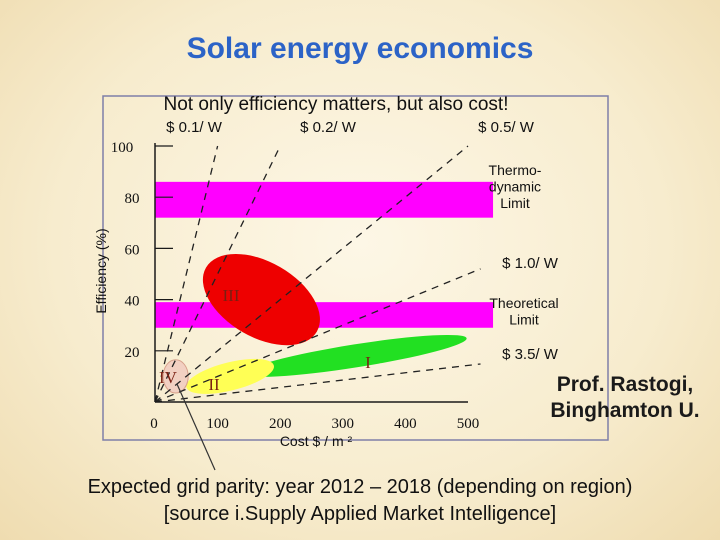 This screenshot has width=720, height=540. What do you see at coordinates (515, 170) in the screenshot?
I see `limit-label-thermo-line-0: Thermo-` at bounding box center [515, 170].